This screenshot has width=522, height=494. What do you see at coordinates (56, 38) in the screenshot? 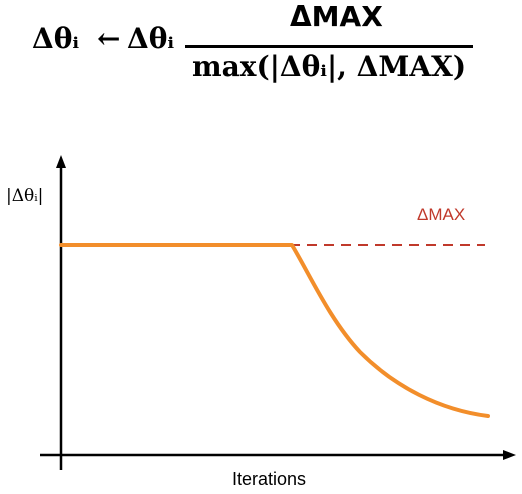
I see `formula-lhs: Δθᵢ` at bounding box center [56, 38].